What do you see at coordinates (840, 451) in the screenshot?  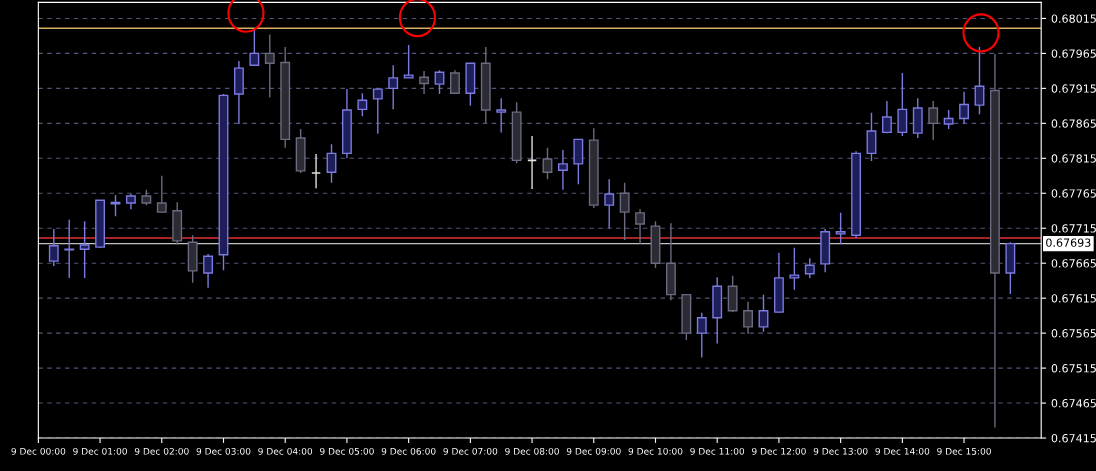 I see `x-tick-label: 9 Dec 13:00` at bounding box center [840, 451].